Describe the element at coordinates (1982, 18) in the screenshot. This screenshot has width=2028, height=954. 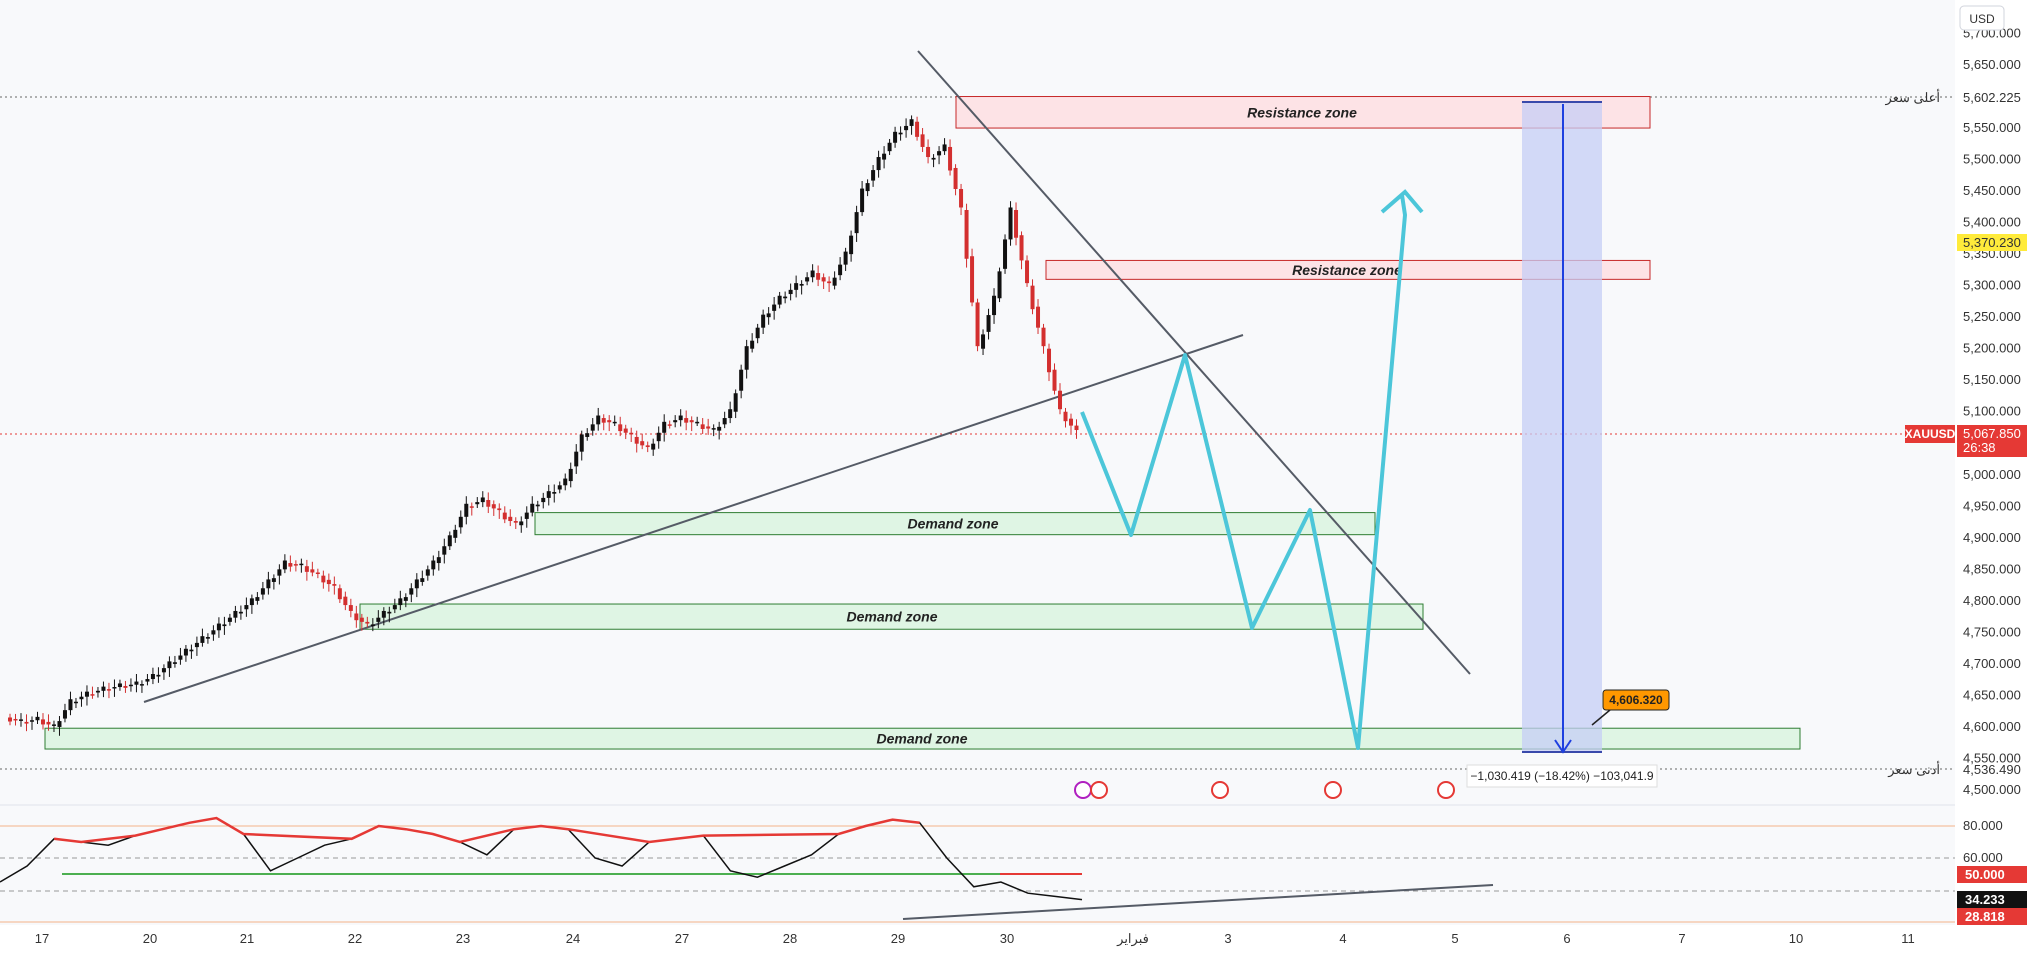
I see `currency-button` at that location.